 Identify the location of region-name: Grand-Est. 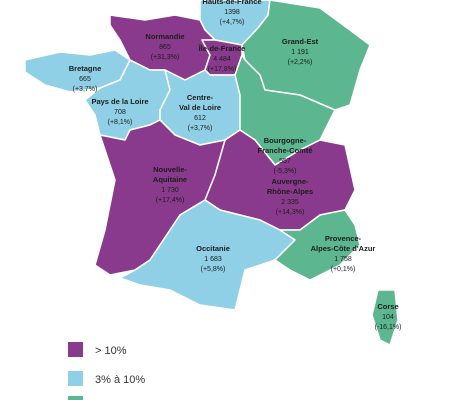
(300, 41).